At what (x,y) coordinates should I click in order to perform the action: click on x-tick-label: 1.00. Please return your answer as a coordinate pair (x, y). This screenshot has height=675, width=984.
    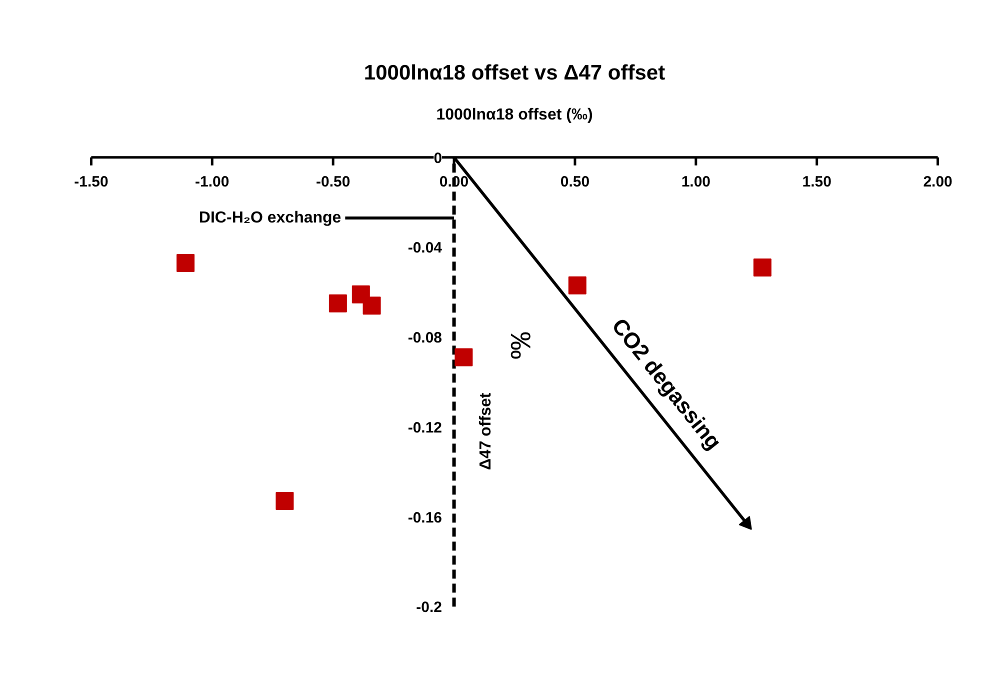
    Looking at the image, I should click on (696, 181).